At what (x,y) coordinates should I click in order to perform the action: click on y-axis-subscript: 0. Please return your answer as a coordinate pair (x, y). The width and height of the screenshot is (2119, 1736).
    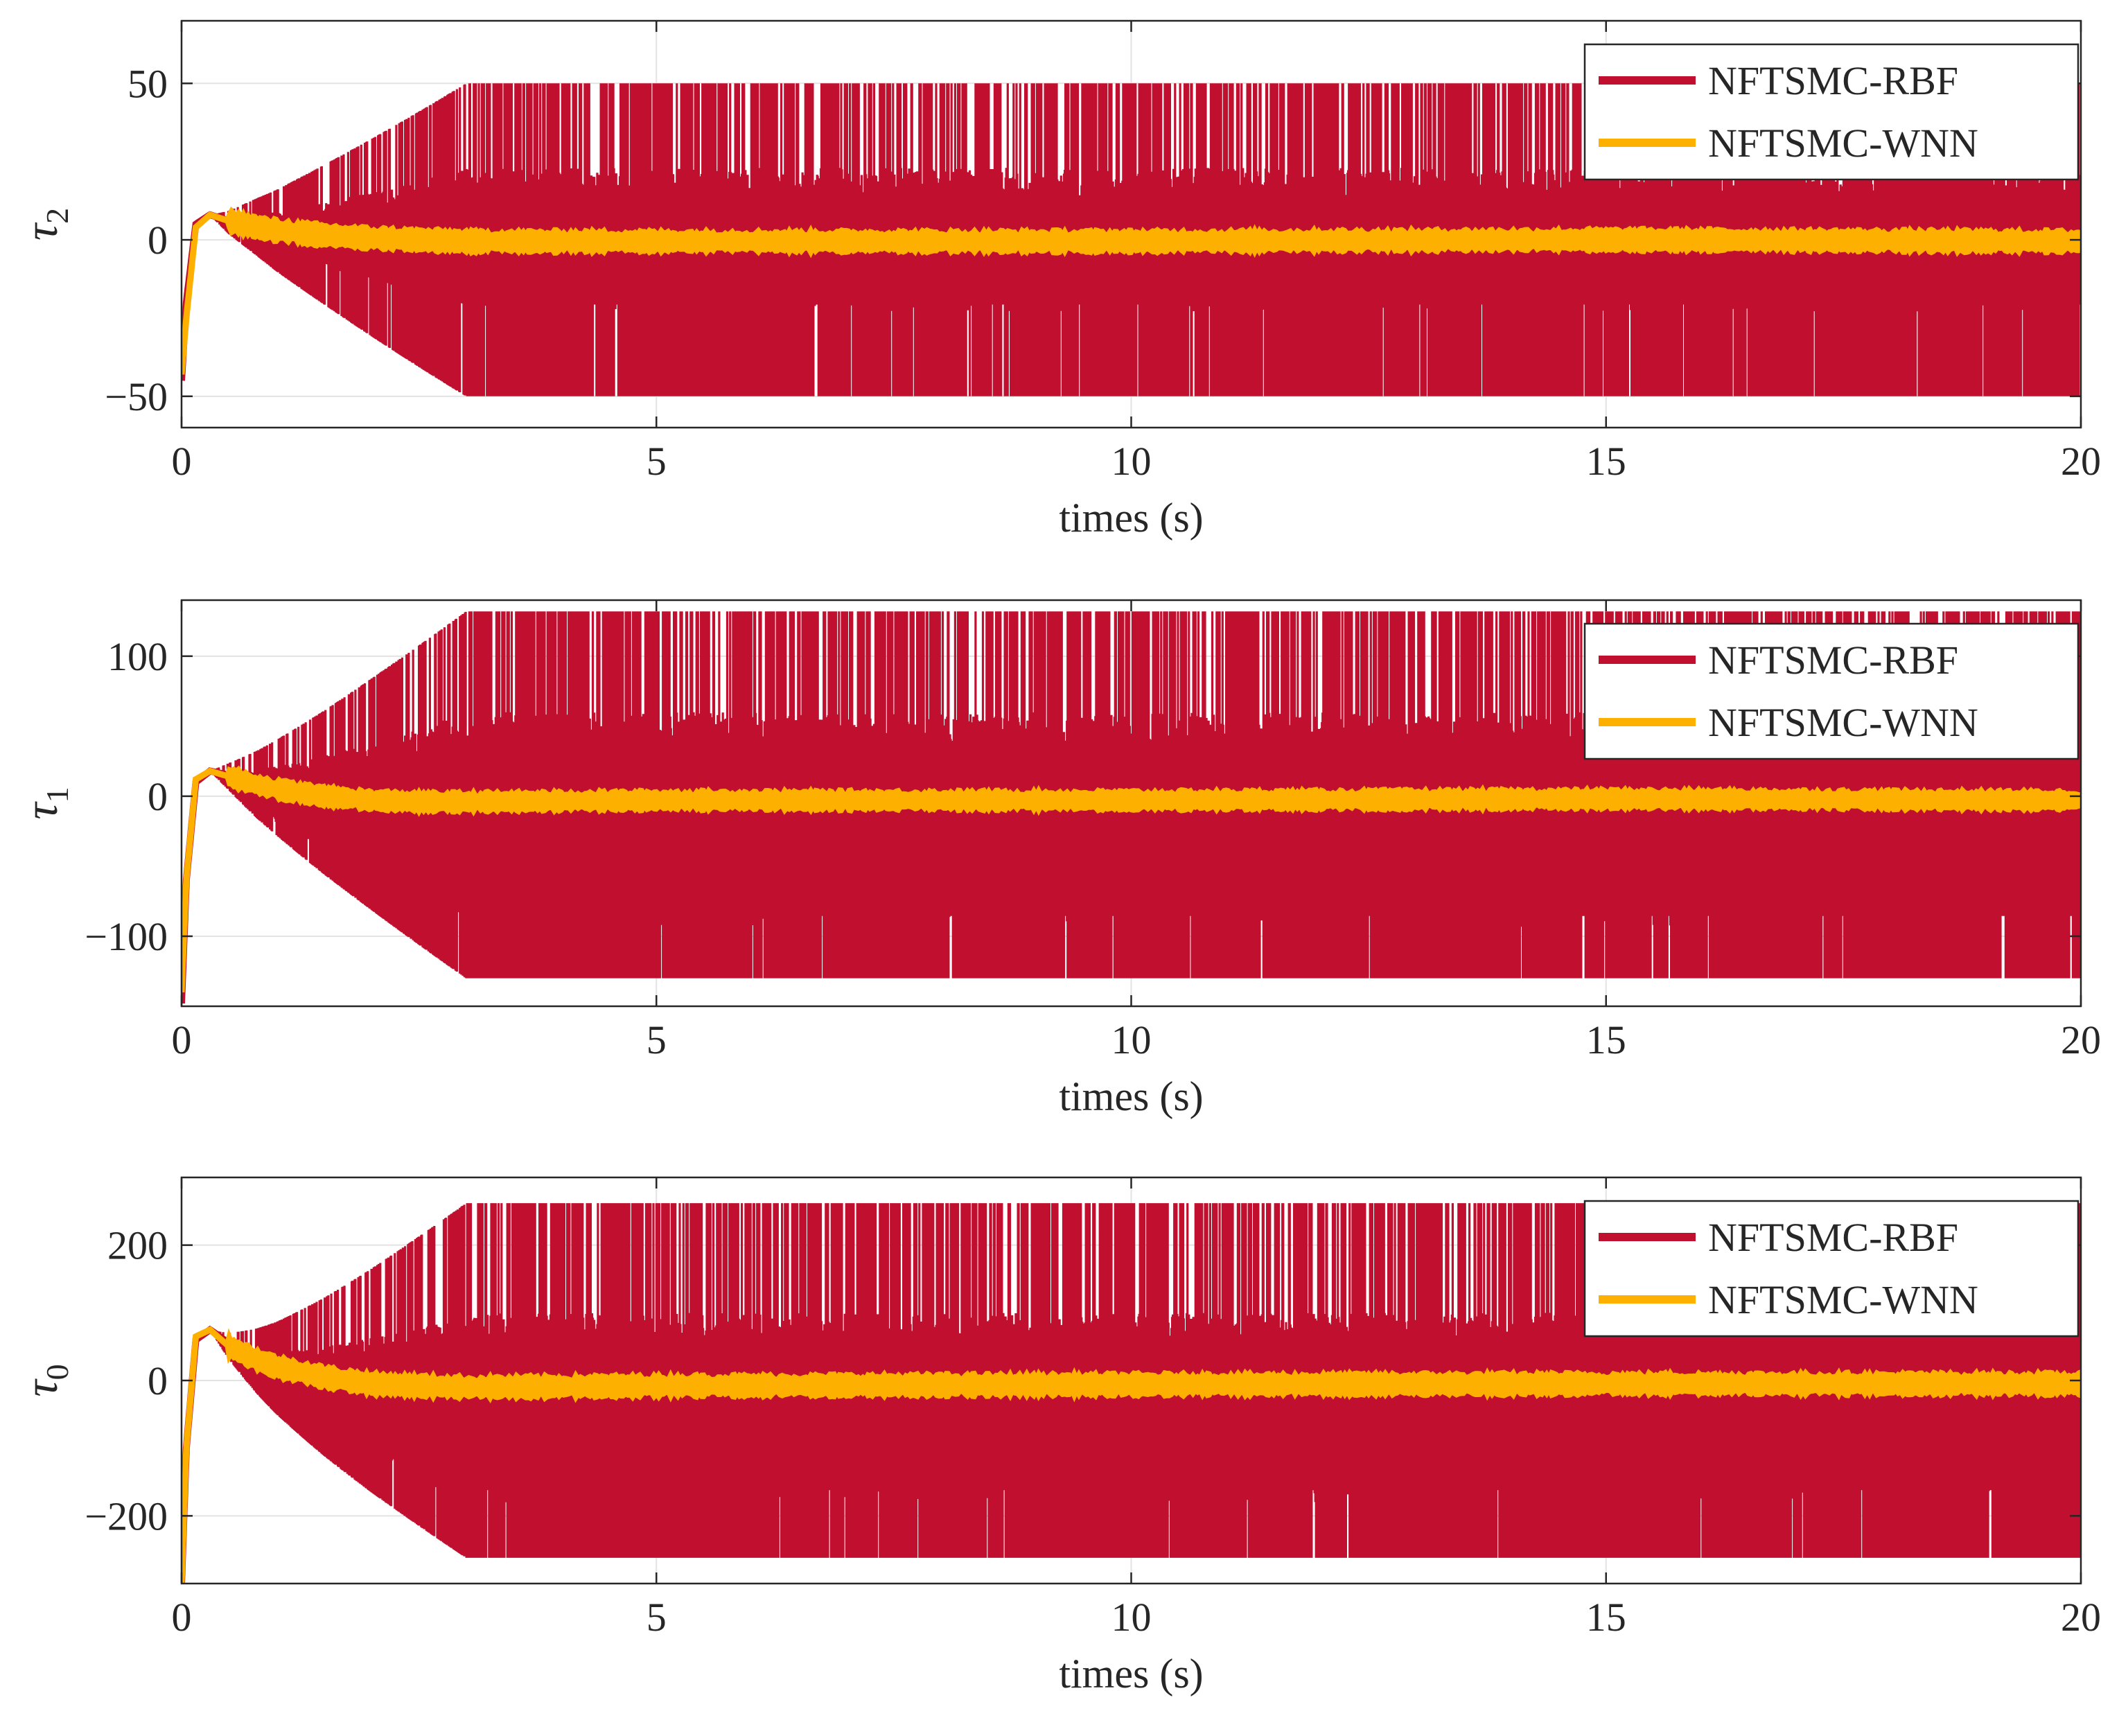
    Looking at the image, I should click on (57, 1372).